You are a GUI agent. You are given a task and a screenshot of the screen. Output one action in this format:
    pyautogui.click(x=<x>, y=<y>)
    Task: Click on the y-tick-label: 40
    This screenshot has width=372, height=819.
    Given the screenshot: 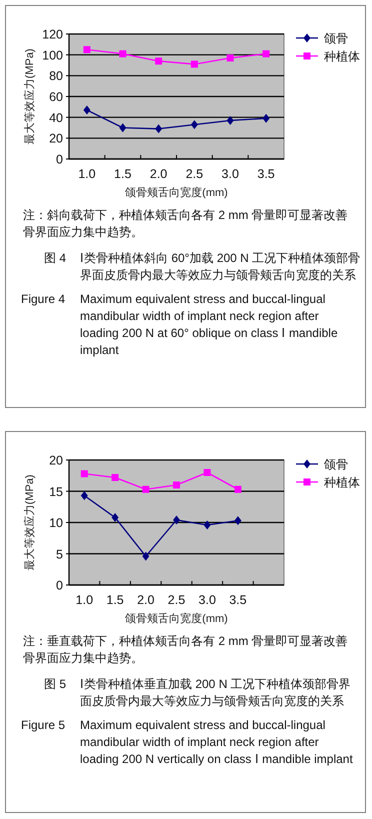 What is the action you would take?
    pyautogui.click(x=56, y=117)
    